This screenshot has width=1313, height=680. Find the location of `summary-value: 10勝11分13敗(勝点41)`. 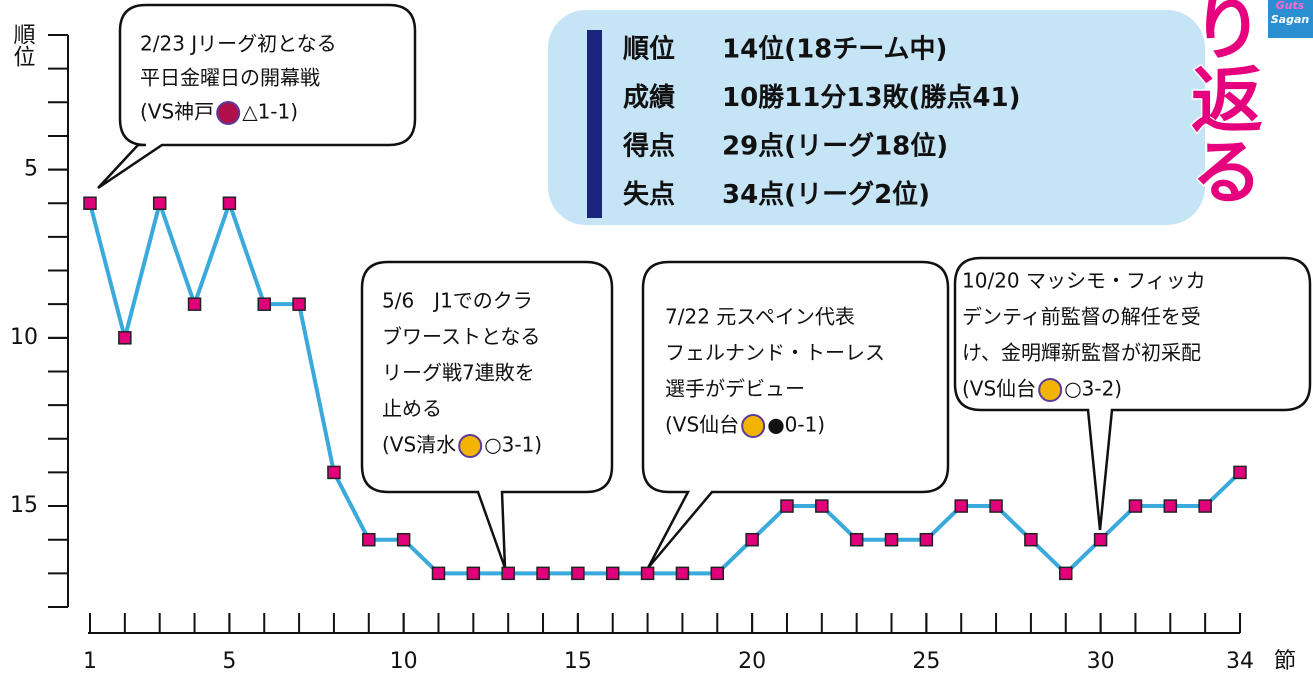

summary-value: 10勝11分13敗(勝点41) is located at coordinates (871, 97).